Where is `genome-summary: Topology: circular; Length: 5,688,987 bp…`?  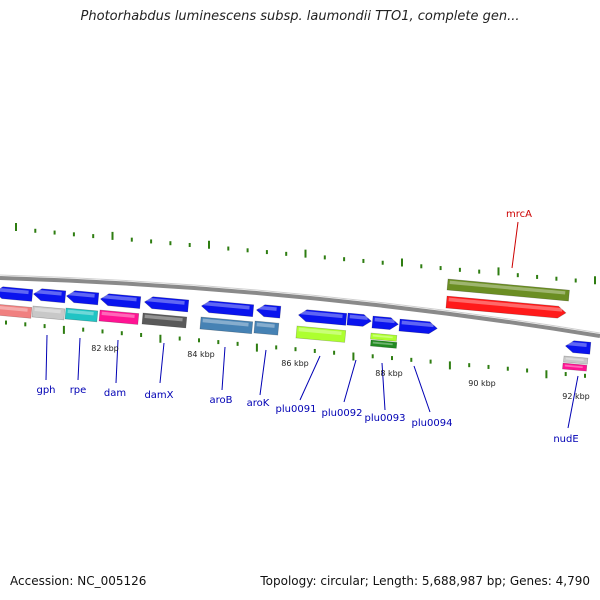
genome-summary: Topology: circular; Length: 5,688,987 bp… is located at coordinates (425, 581).